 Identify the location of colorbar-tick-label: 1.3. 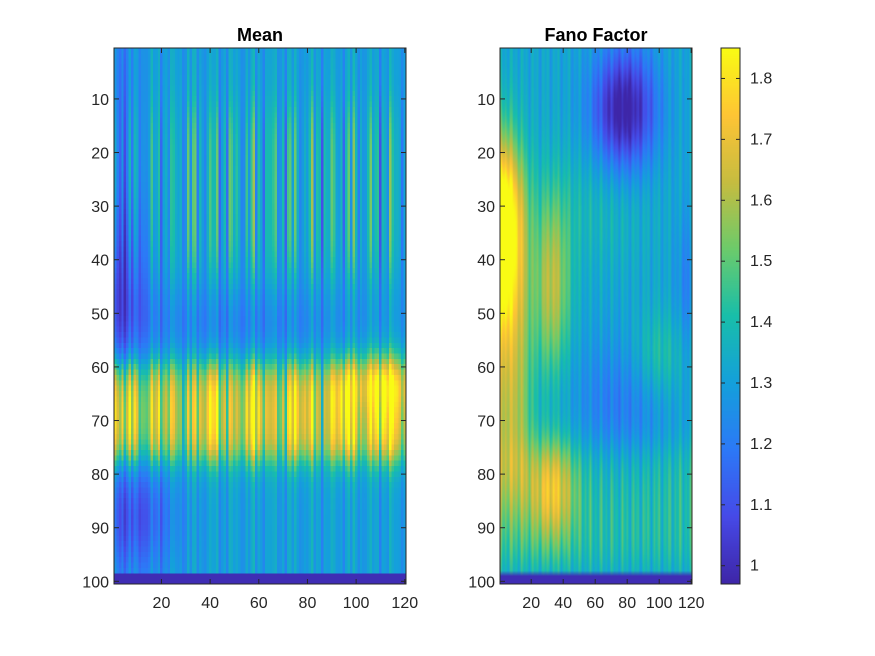
(761, 383).